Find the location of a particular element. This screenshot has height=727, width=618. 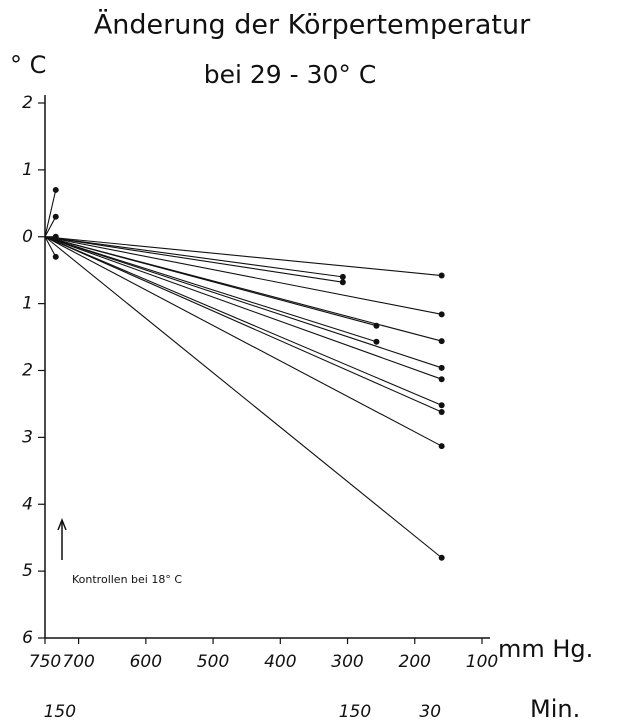

annotation-arrow is located at coordinates (62, 538).